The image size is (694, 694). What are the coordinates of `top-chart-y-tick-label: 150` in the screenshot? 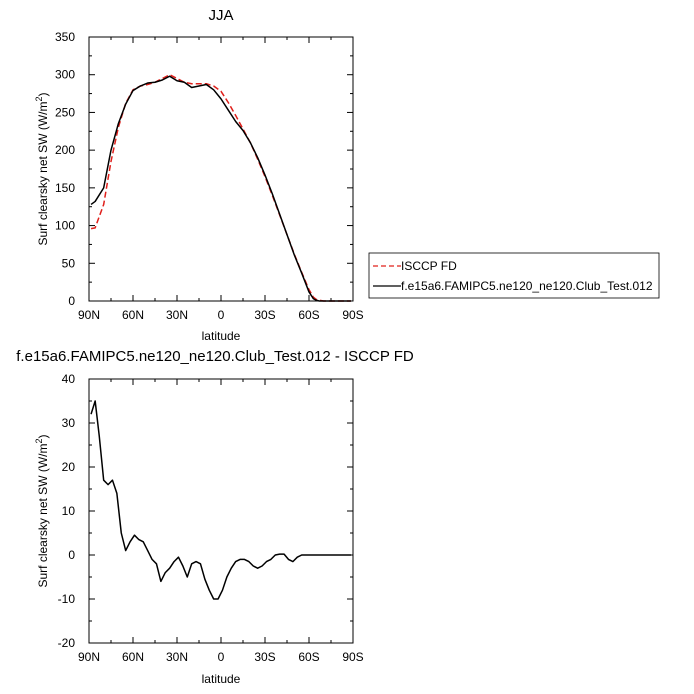 It's located at (65, 188).